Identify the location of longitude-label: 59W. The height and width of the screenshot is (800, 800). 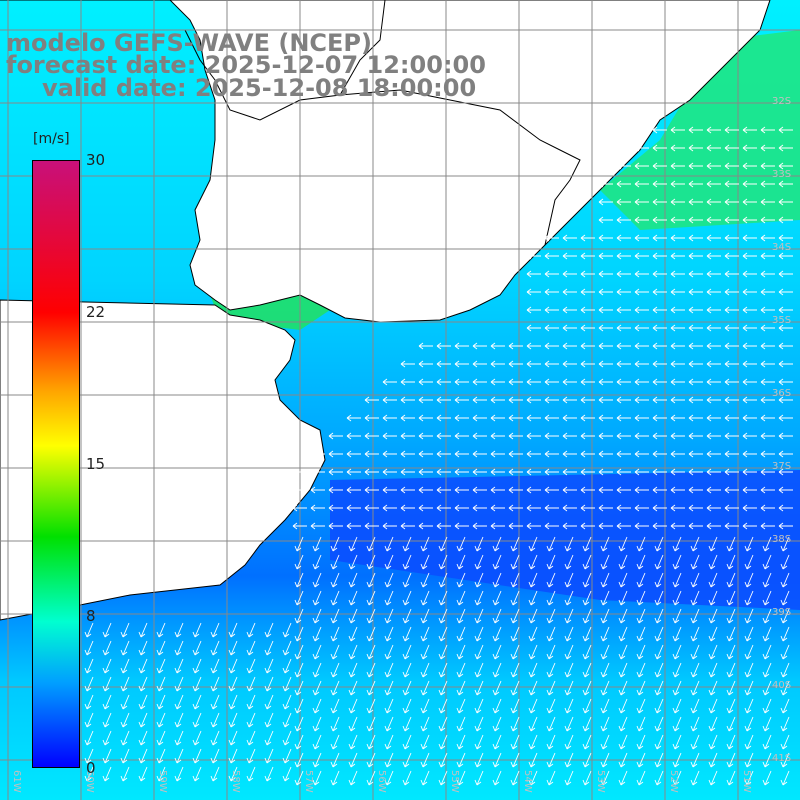
(162, 781).